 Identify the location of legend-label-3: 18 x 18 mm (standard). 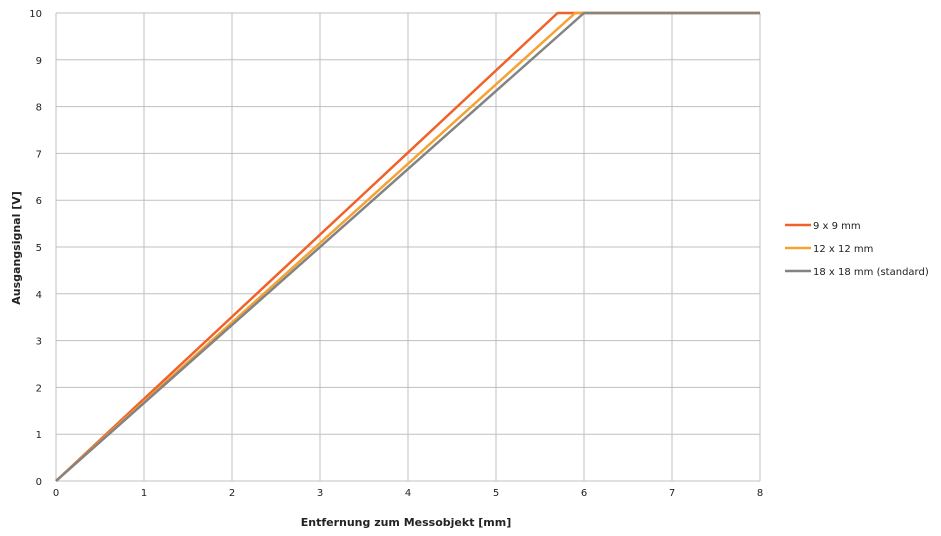
(871, 272).